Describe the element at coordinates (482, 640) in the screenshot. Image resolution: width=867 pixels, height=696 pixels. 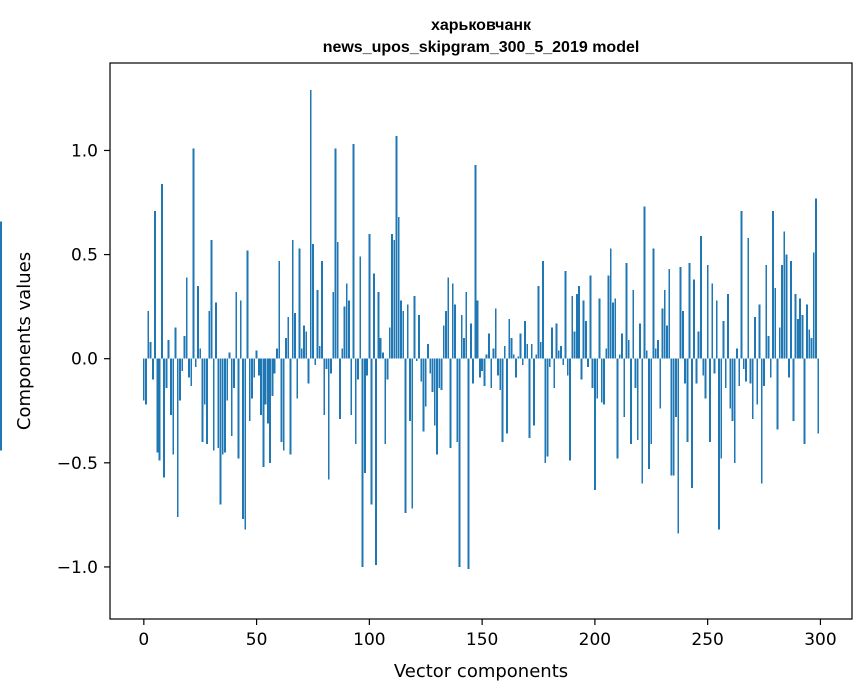
I see `x-tick-label: 150` at that location.